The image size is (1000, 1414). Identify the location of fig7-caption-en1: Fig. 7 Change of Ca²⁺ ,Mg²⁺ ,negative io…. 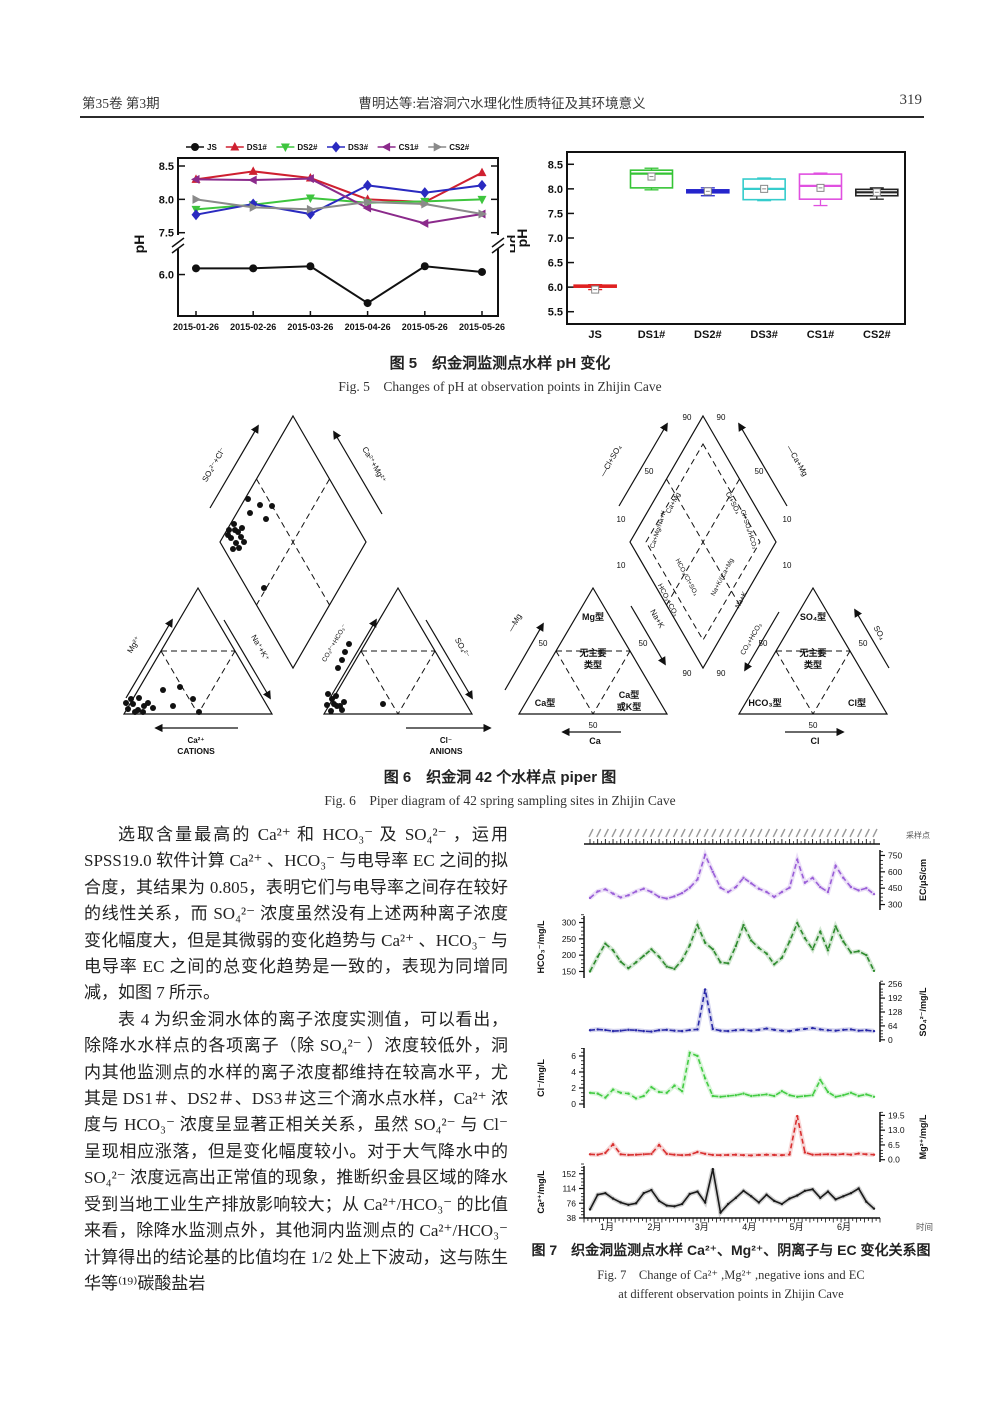
(731, 1275).